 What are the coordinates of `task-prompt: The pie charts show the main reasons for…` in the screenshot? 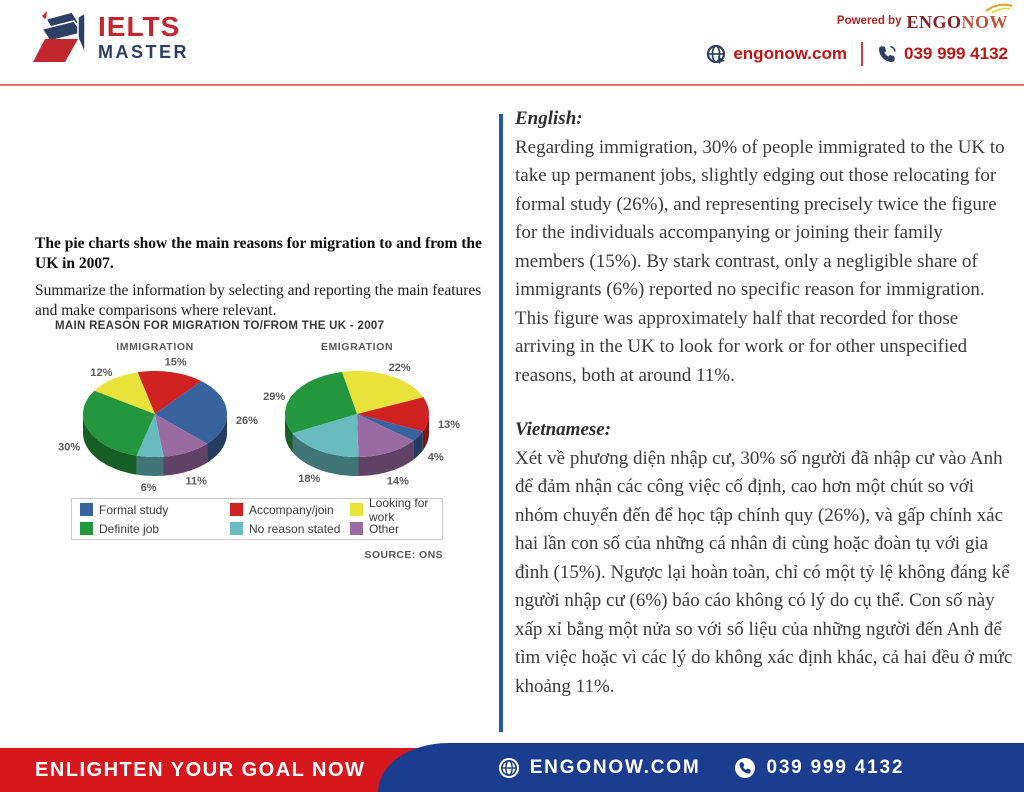 It's located at (258, 253).